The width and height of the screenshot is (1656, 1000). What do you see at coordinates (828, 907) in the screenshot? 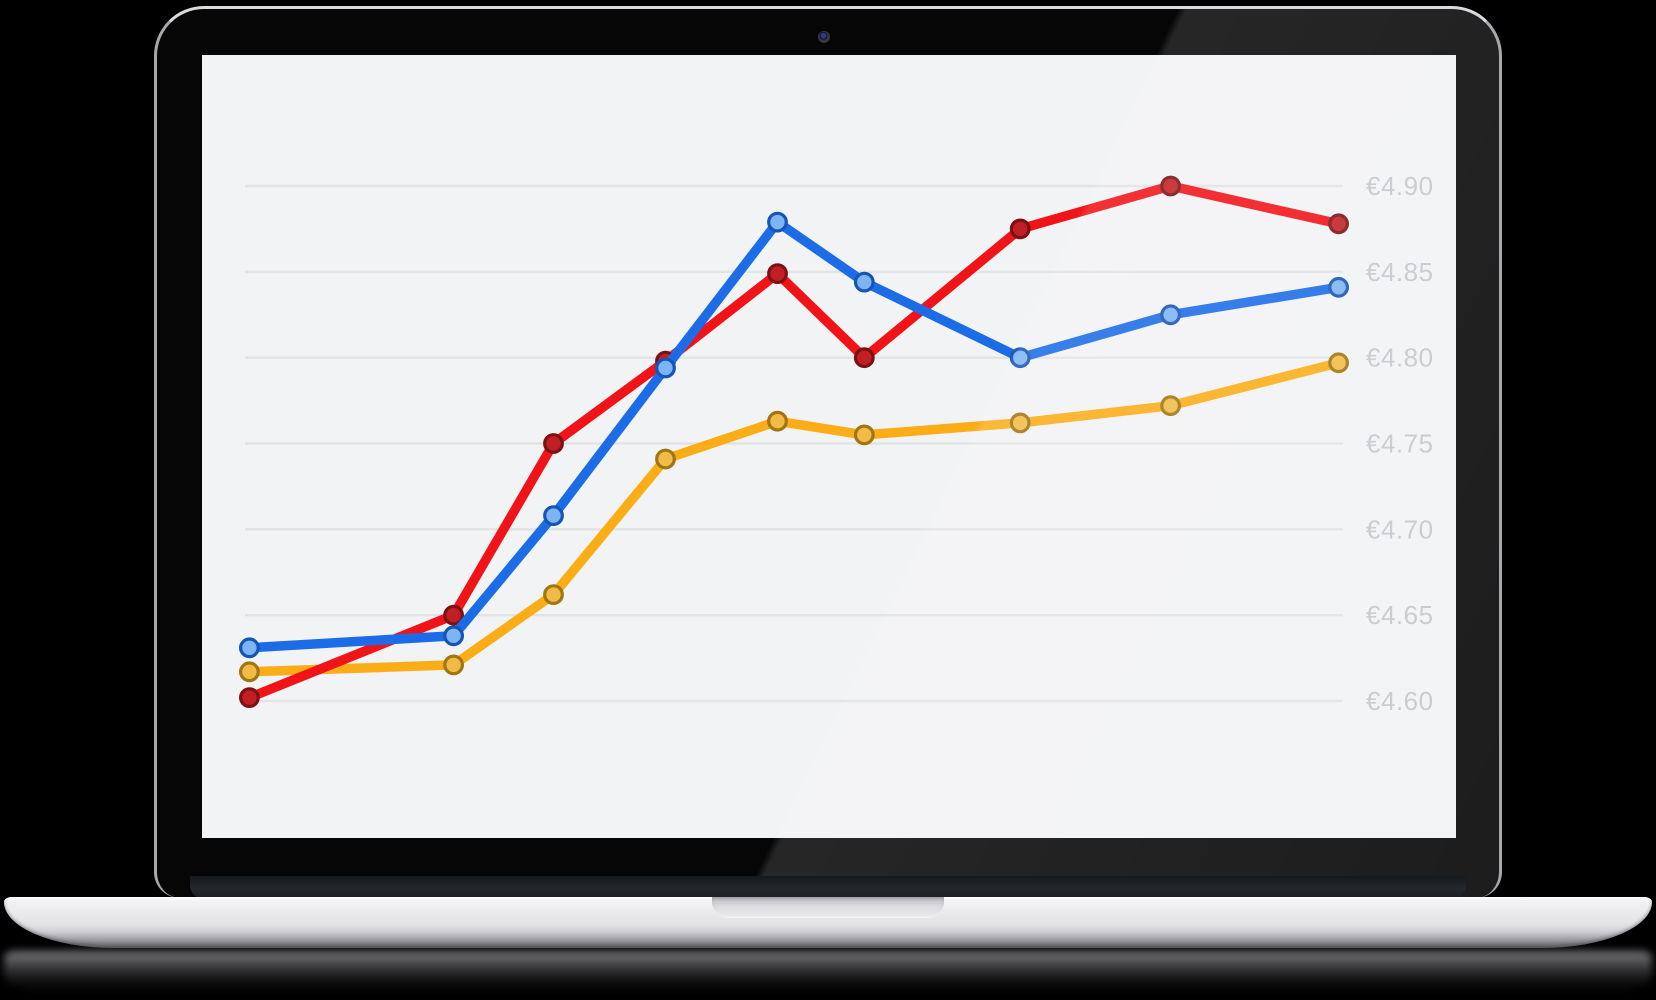
I see `base-notch` at bounding box center [828, 907].